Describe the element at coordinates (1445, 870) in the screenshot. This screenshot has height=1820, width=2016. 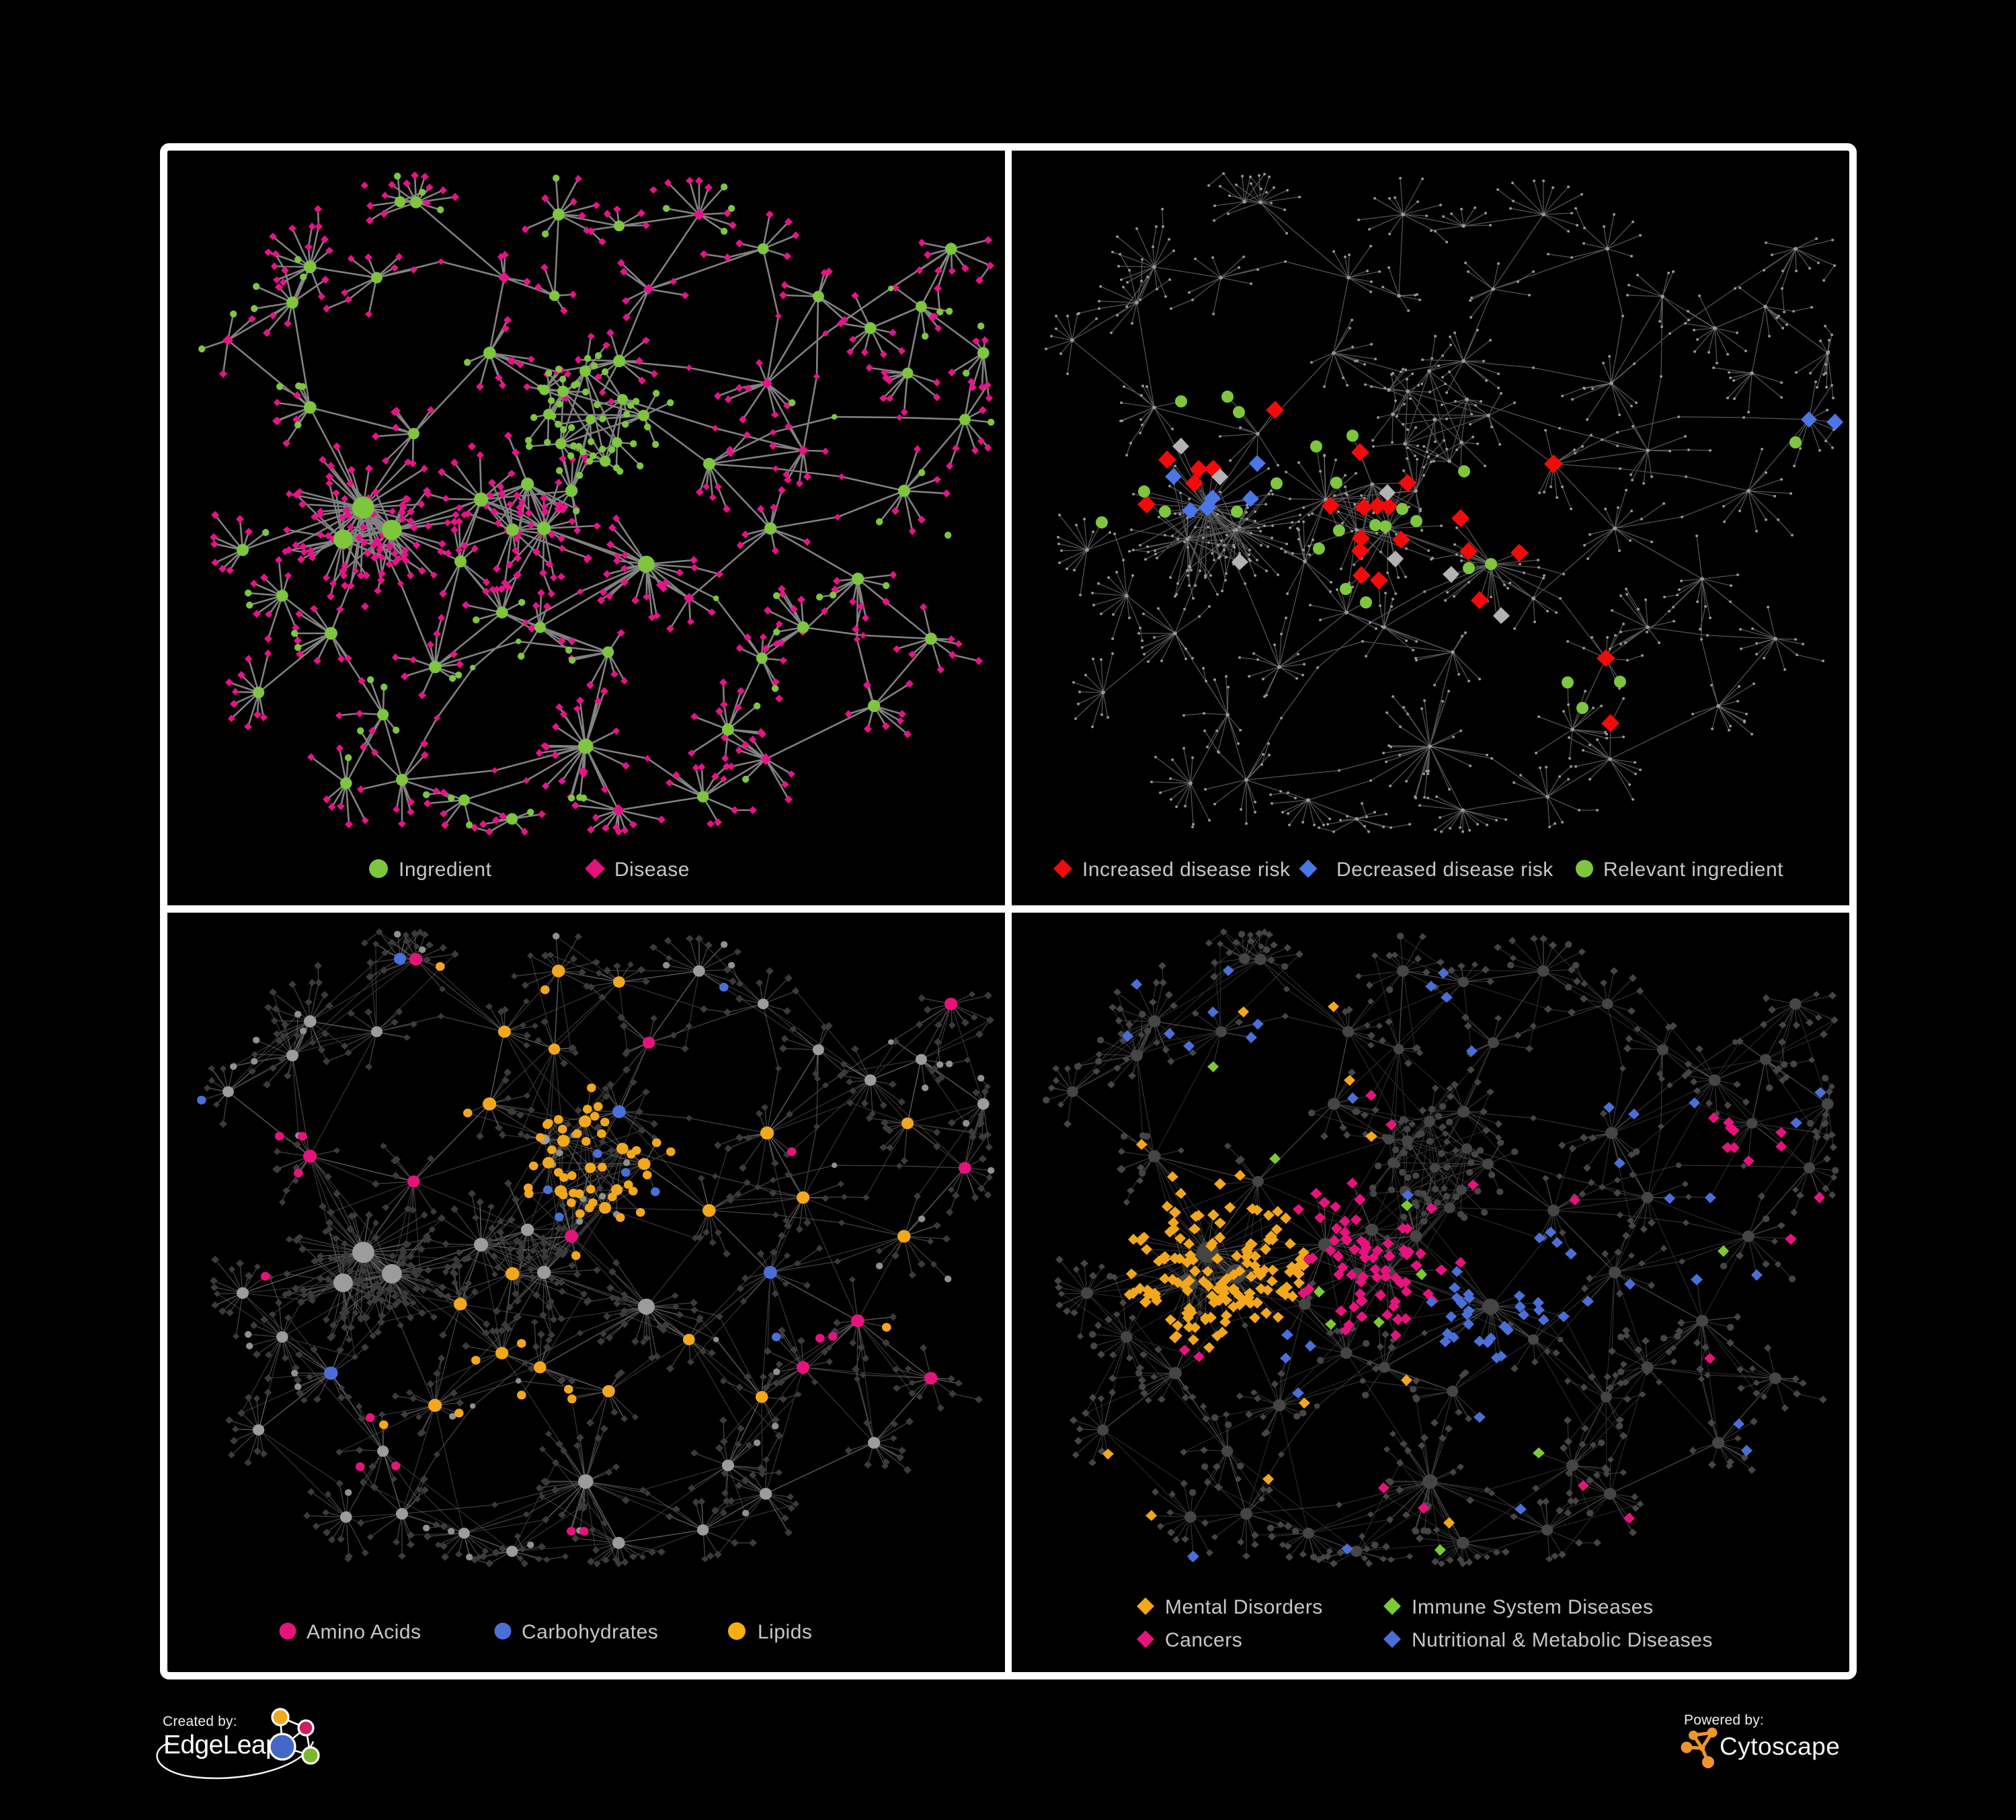
I see `svg-text: Decreased disease risk` at that location.